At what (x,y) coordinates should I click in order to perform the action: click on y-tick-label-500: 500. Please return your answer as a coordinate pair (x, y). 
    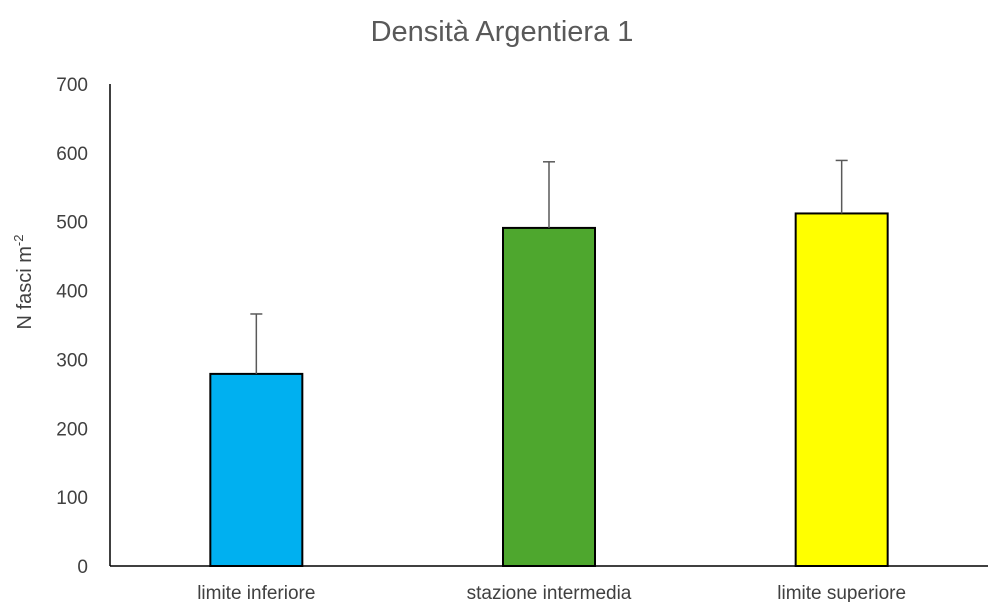
    Looking at the image, I should click on (72, 223).